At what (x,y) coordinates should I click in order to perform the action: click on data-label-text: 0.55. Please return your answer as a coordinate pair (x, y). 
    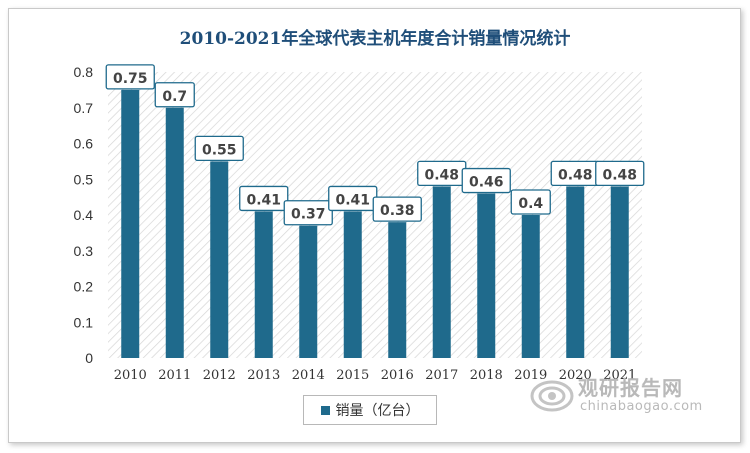
    Looking at the image, I should click on (219, 150).